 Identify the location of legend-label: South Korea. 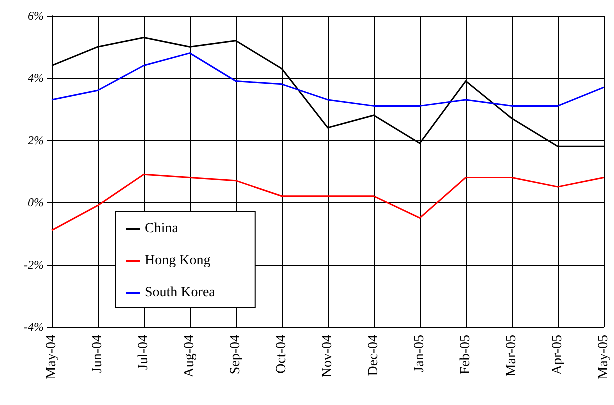
(180, 293).